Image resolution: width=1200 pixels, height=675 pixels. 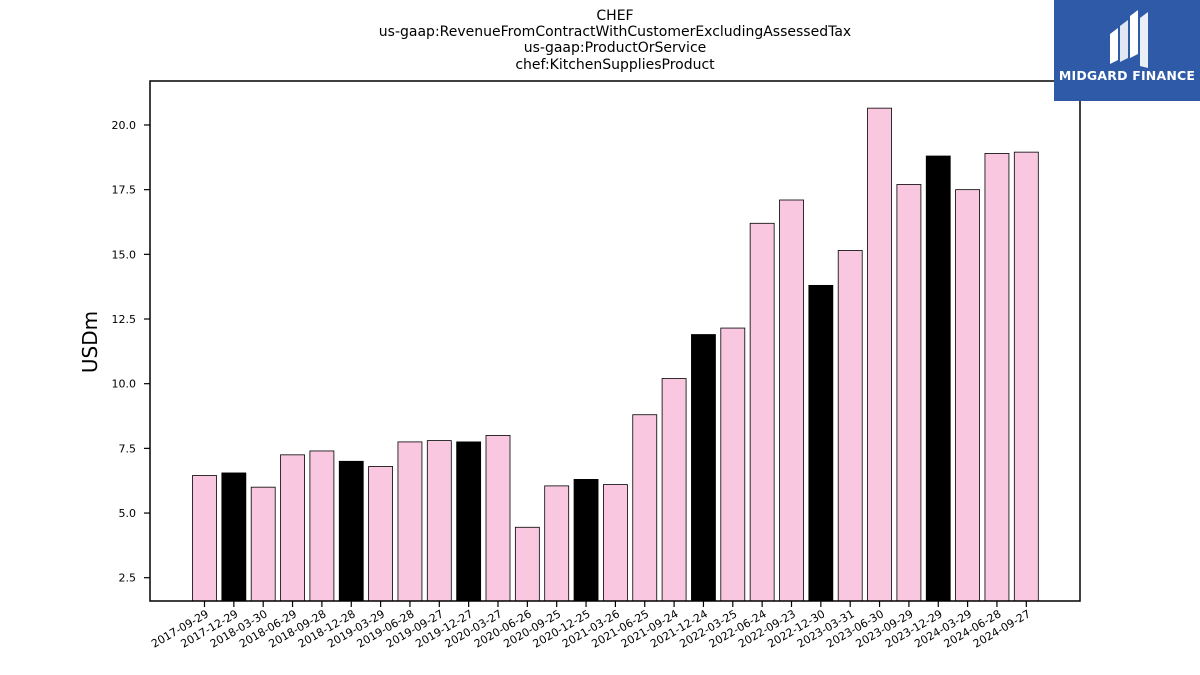 What do you see at coordinates (128, 513) in the screenshot?
I see `y-tick-label: 5.0` at bounding box center [128, 513].